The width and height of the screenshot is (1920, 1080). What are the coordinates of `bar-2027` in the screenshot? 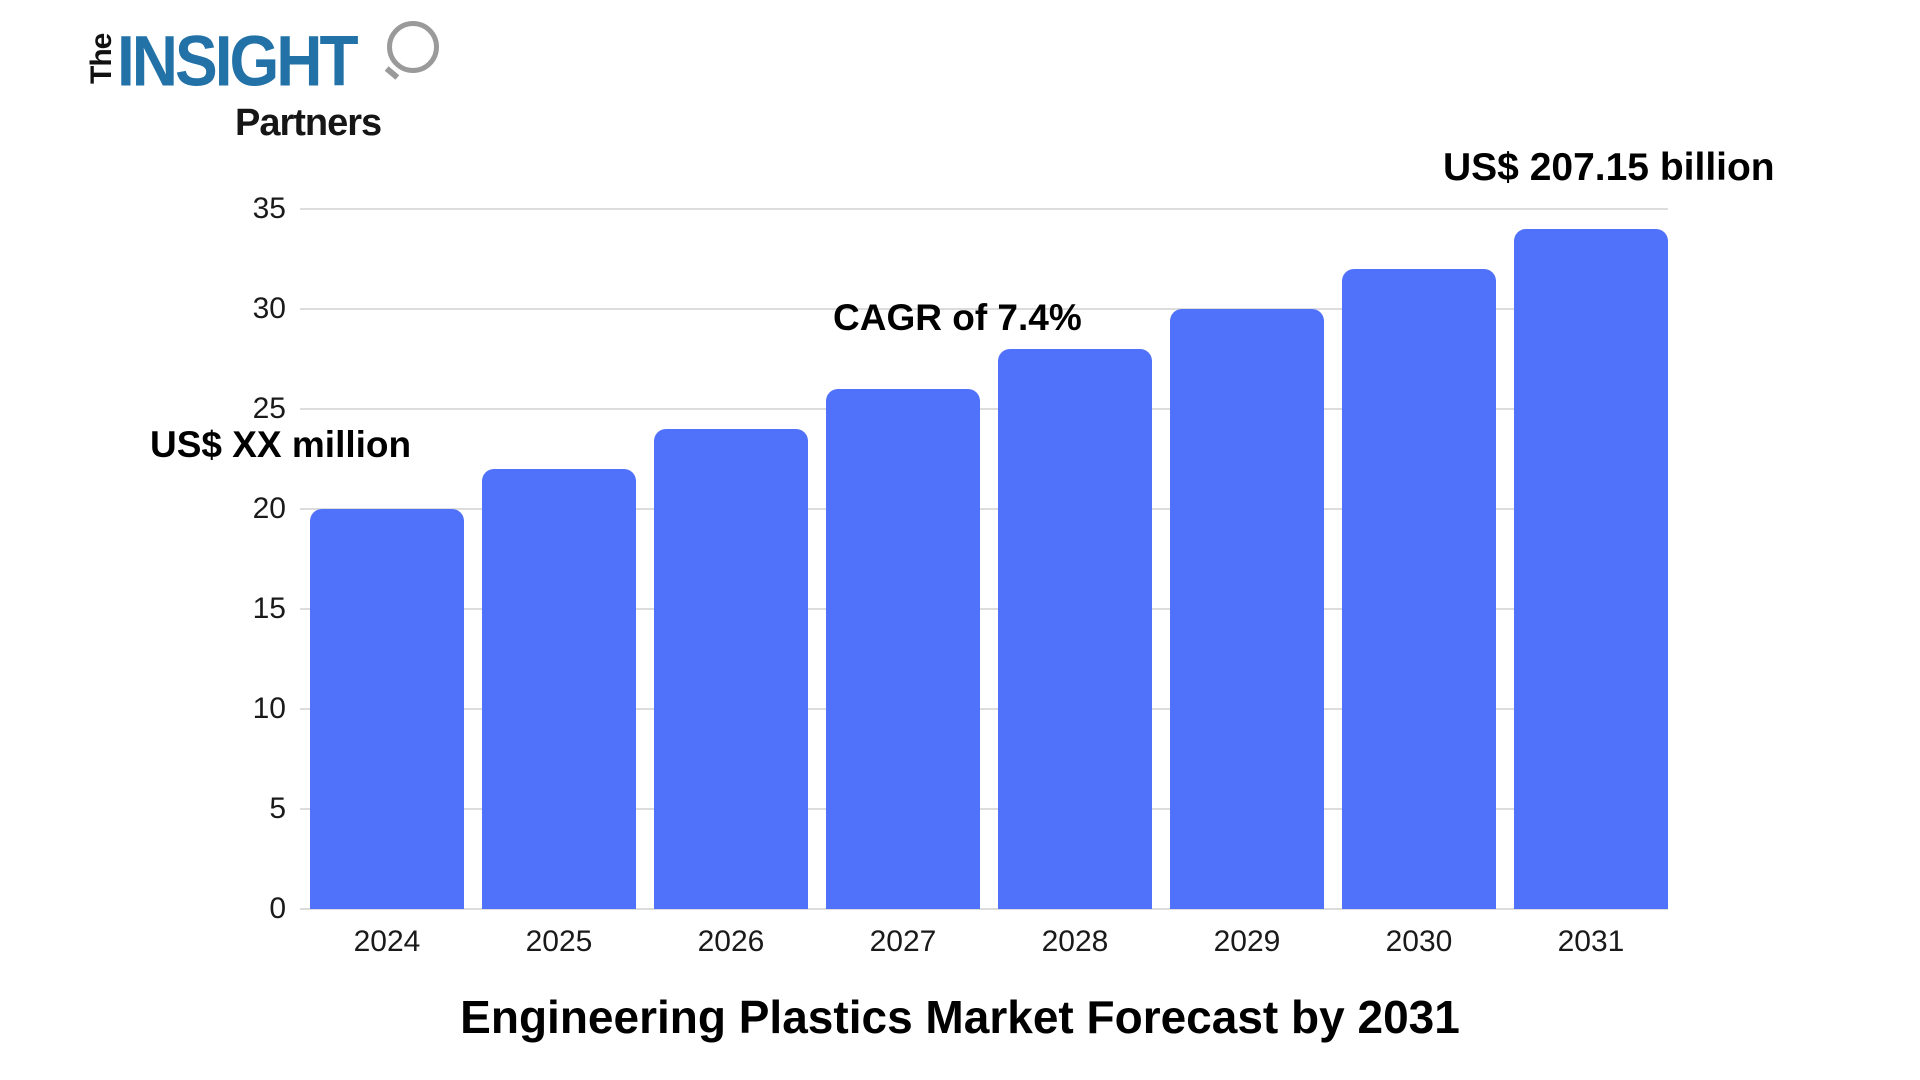 It's located at (903, 649).